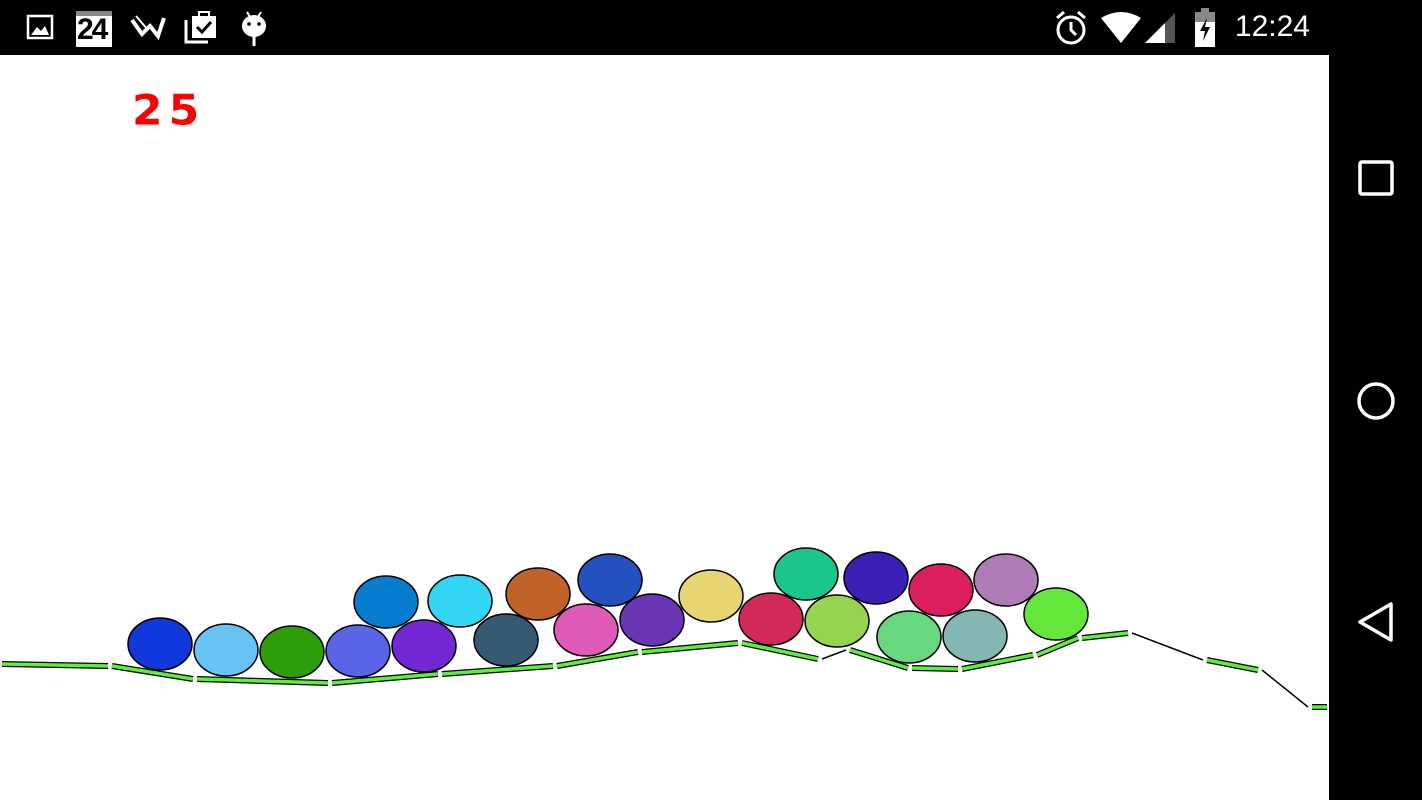 This screenshot has height=800, width=1422. I want to click on recents-button, so click(1376, 178).